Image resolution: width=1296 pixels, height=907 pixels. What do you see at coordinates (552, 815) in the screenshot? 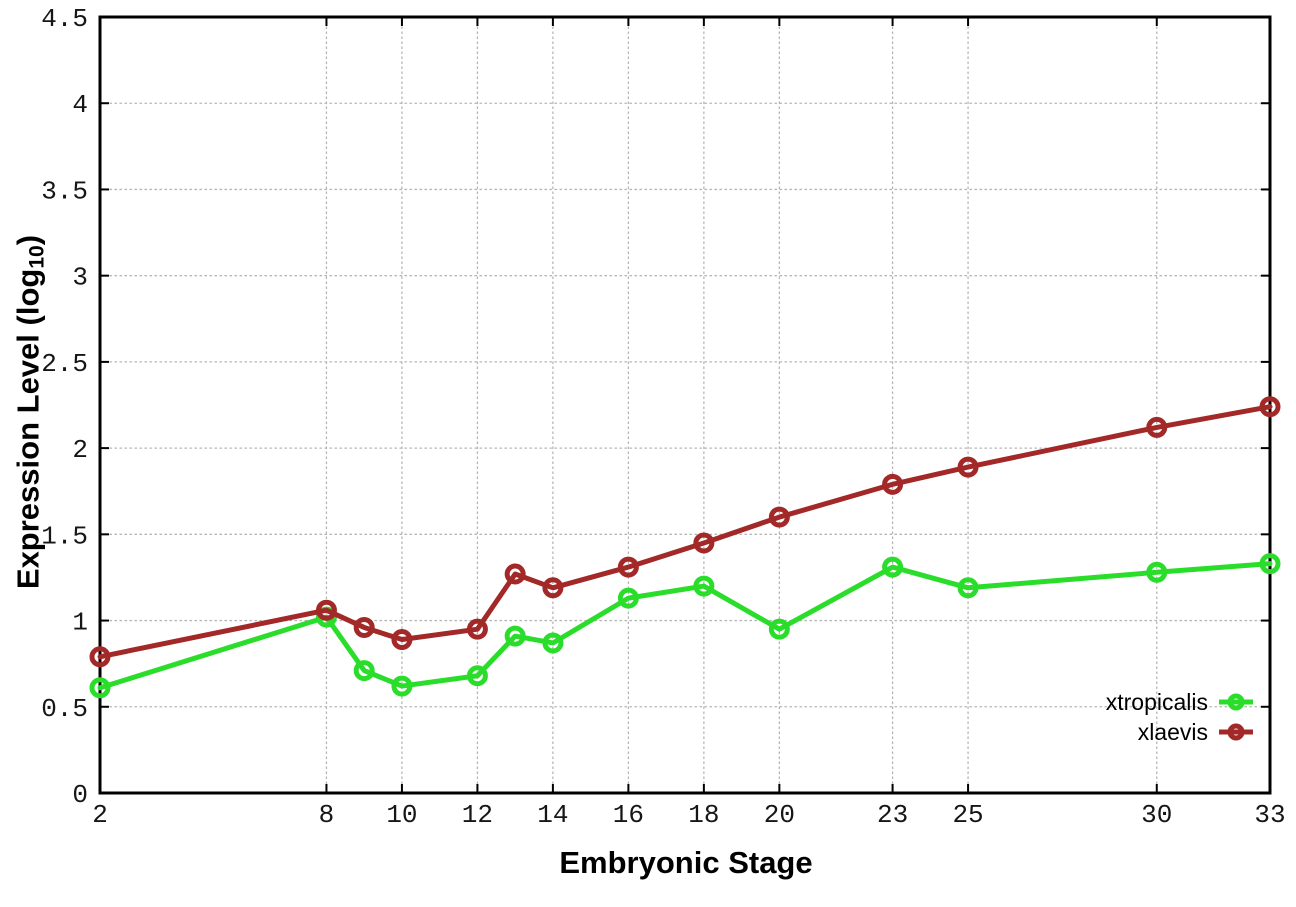
I see `x-tick-label: 14` at bounding box center [552, 815].